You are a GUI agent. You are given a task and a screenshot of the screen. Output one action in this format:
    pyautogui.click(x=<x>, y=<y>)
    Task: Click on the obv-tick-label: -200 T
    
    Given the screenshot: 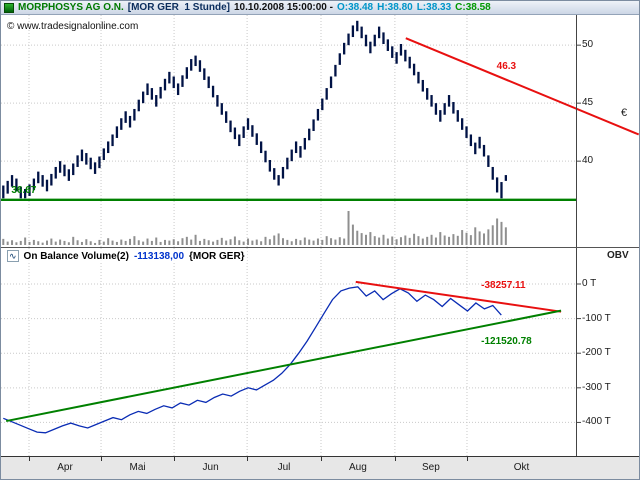 What is the action you would take?
    pyautogui.click(x=596, y=353)
    